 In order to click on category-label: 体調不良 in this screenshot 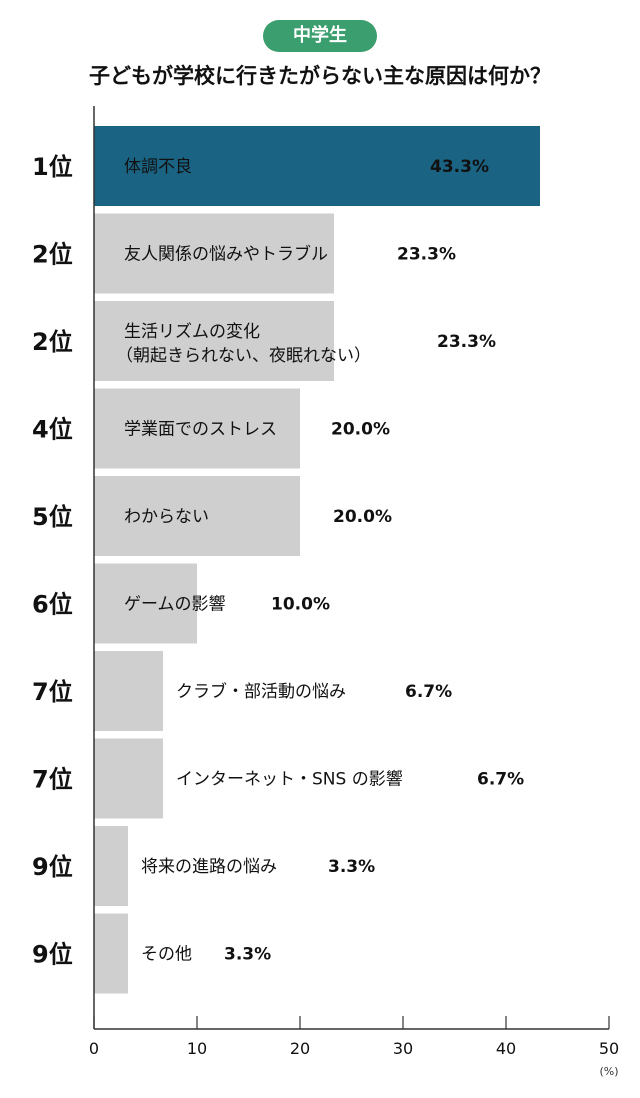, I will do `click(158, 167)`.